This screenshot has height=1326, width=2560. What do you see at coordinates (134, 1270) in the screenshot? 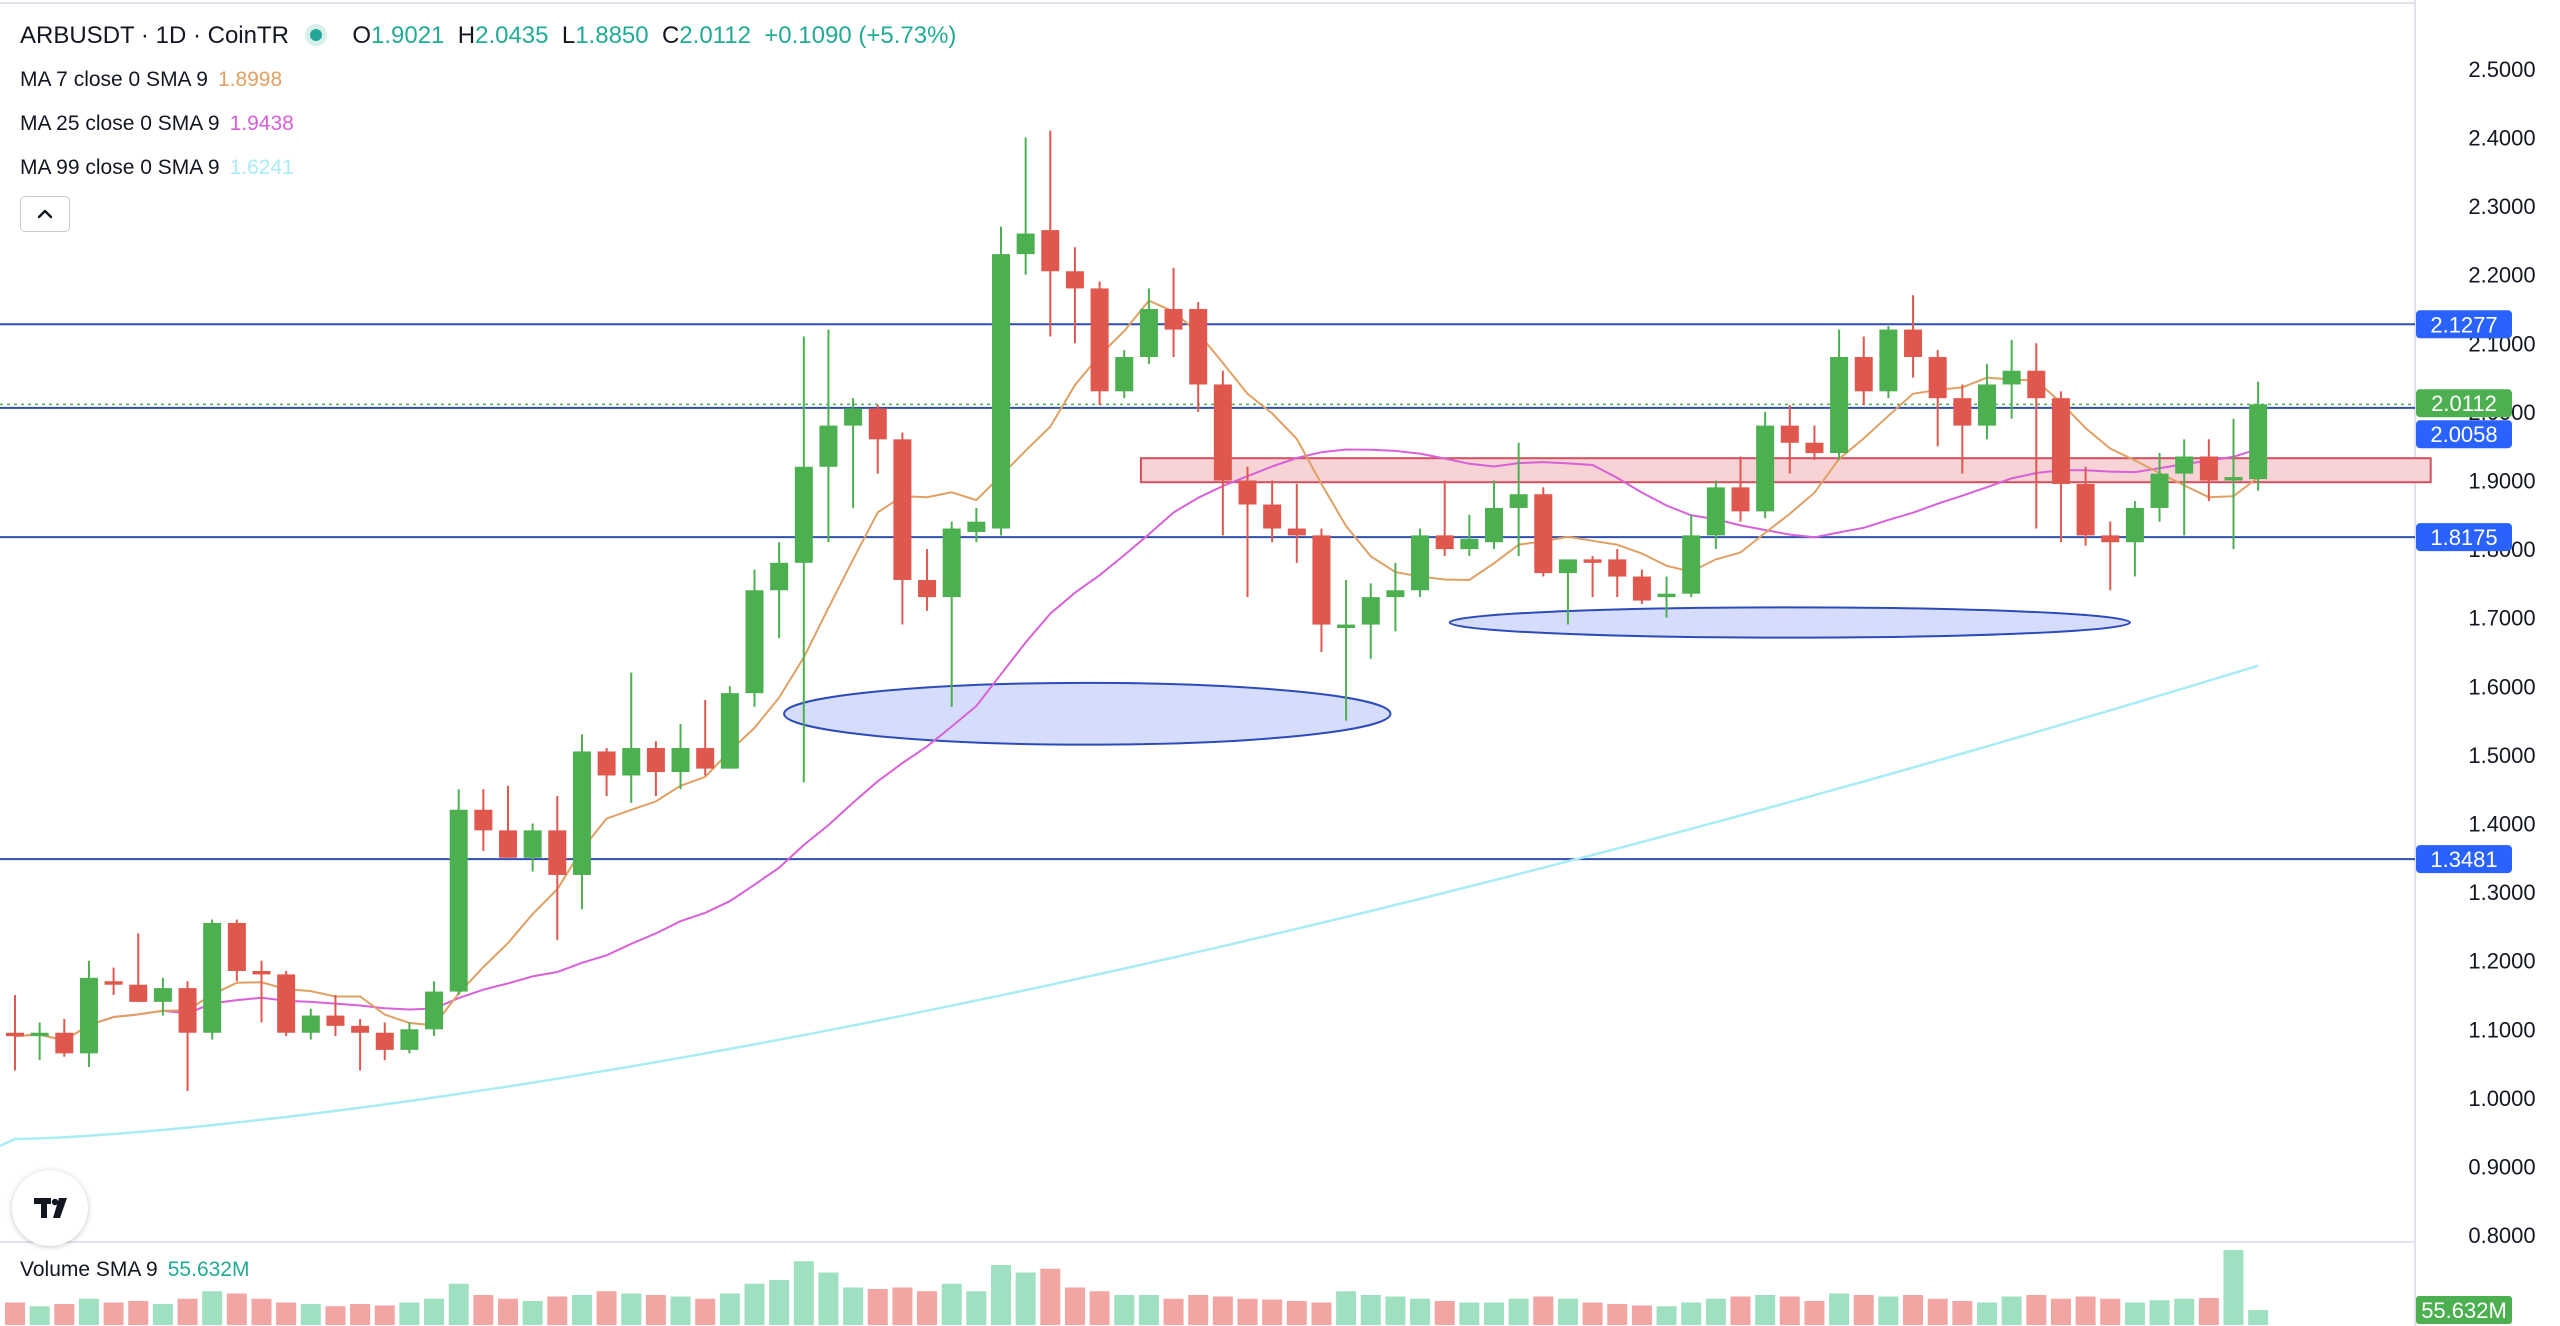
I see `volume-legend: Volume SMA 9 55.632M` at bounding box center [134, 1270].